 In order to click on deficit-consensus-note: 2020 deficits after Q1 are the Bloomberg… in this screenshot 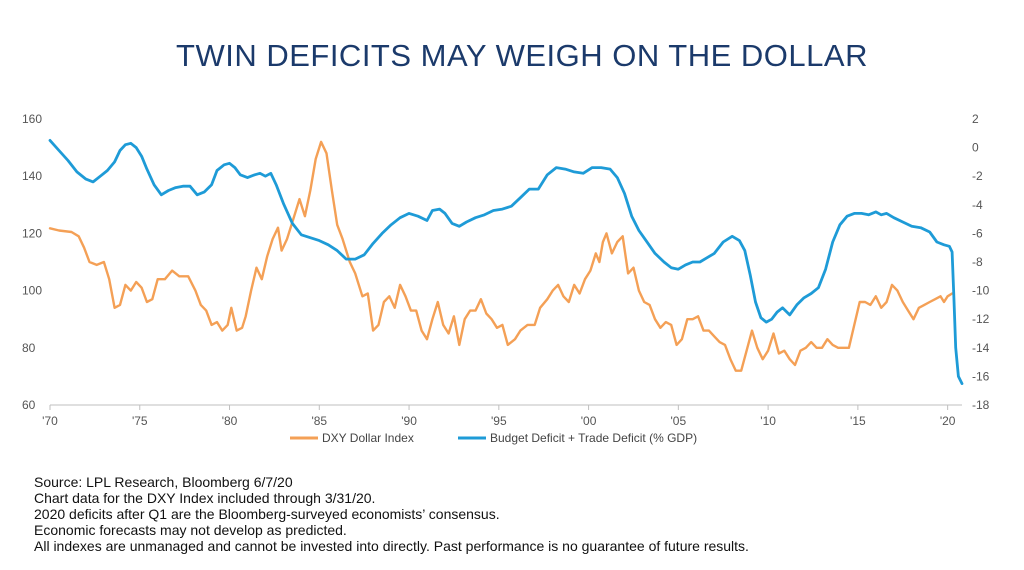, I will do `click(267, 514)`.